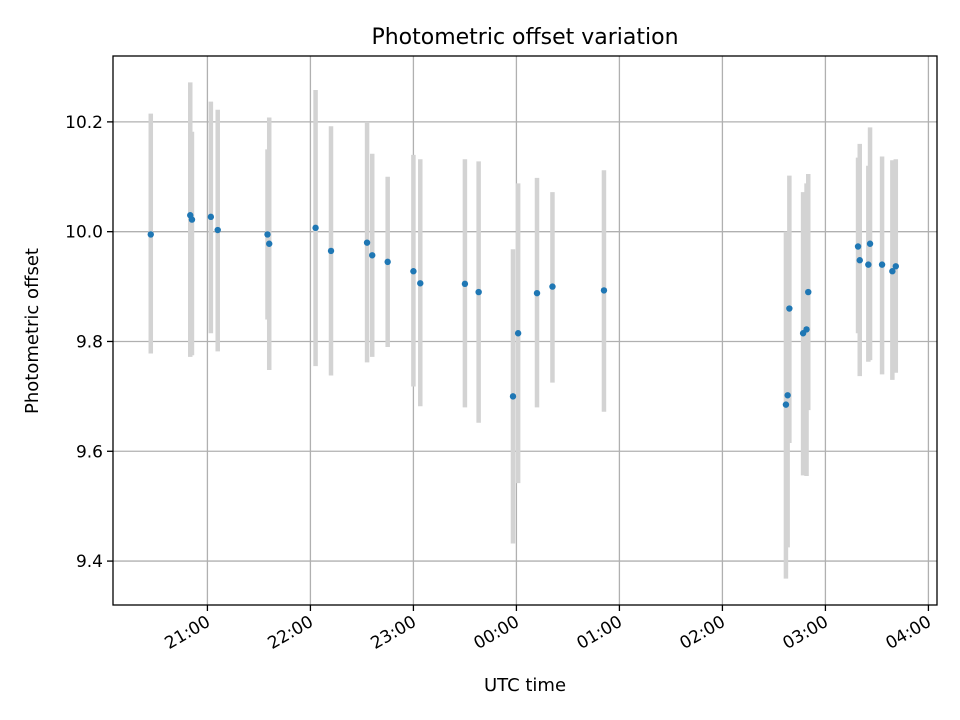 This screenshot has width=960, height=720. What do you see at coordinates (524, 37) in the screenshot?
I see `chart-title: Photometric offset variation` at bounding box center [524, 37].